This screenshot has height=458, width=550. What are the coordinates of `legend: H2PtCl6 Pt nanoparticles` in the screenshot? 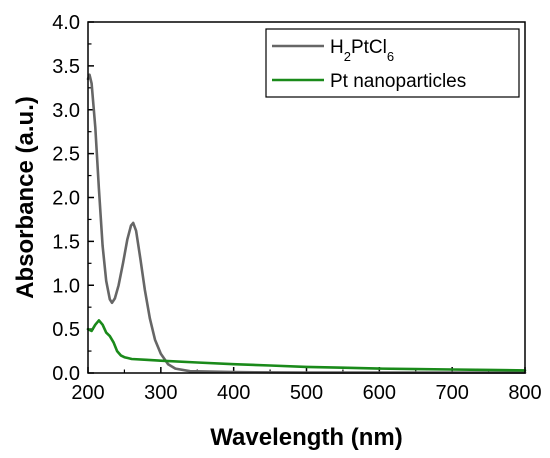 It's located at (392, 63).